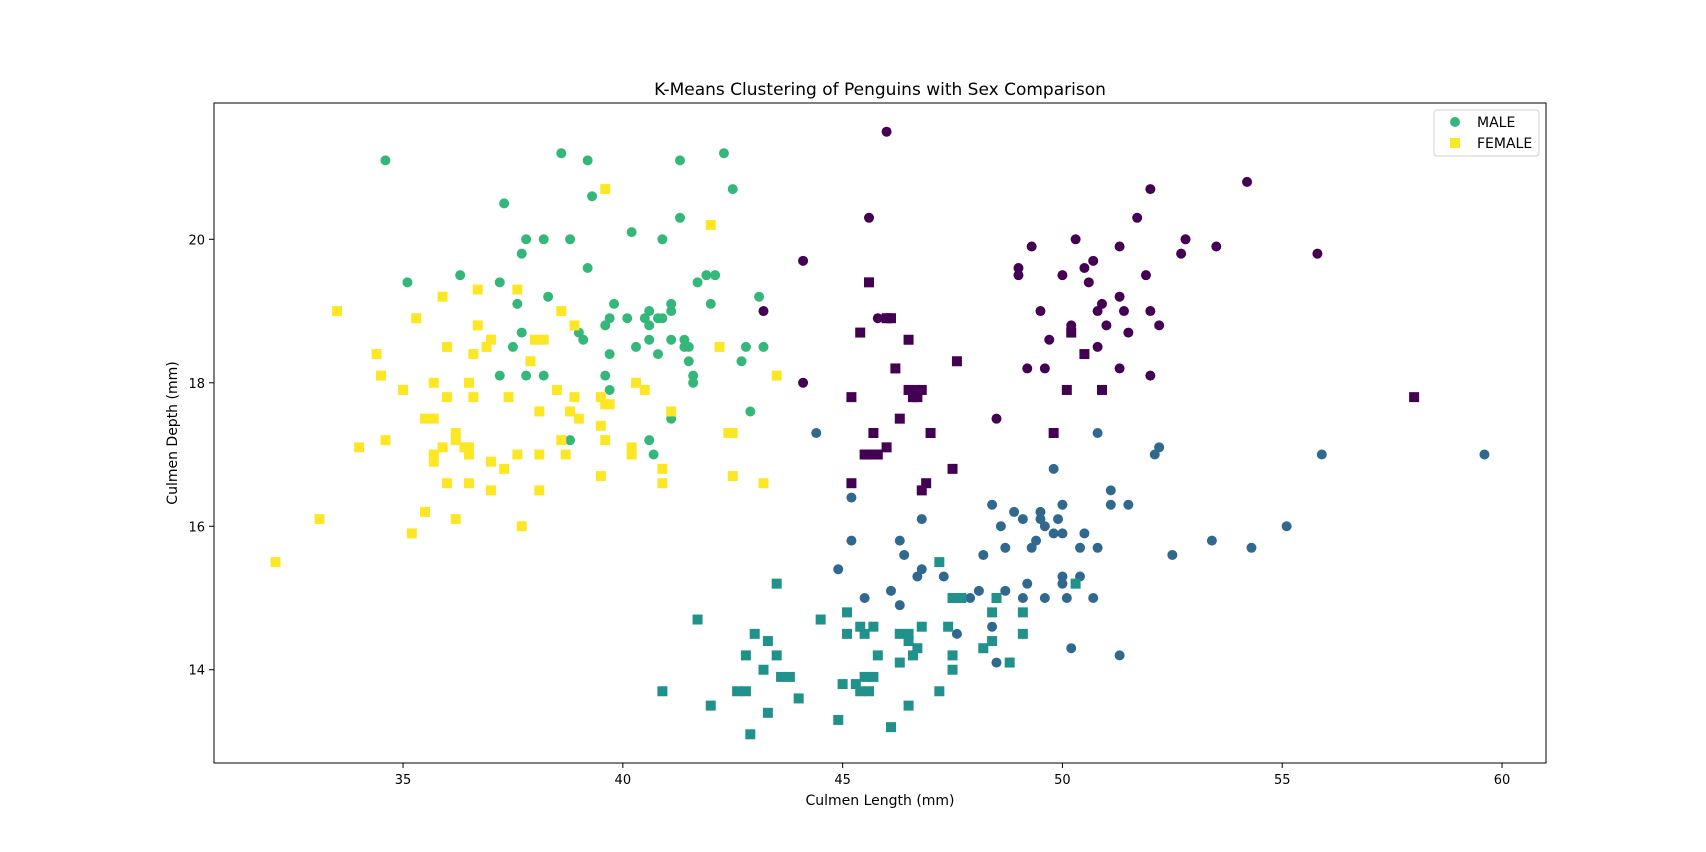  I want to click on x-tick-label: 55, so click(1282, 780).